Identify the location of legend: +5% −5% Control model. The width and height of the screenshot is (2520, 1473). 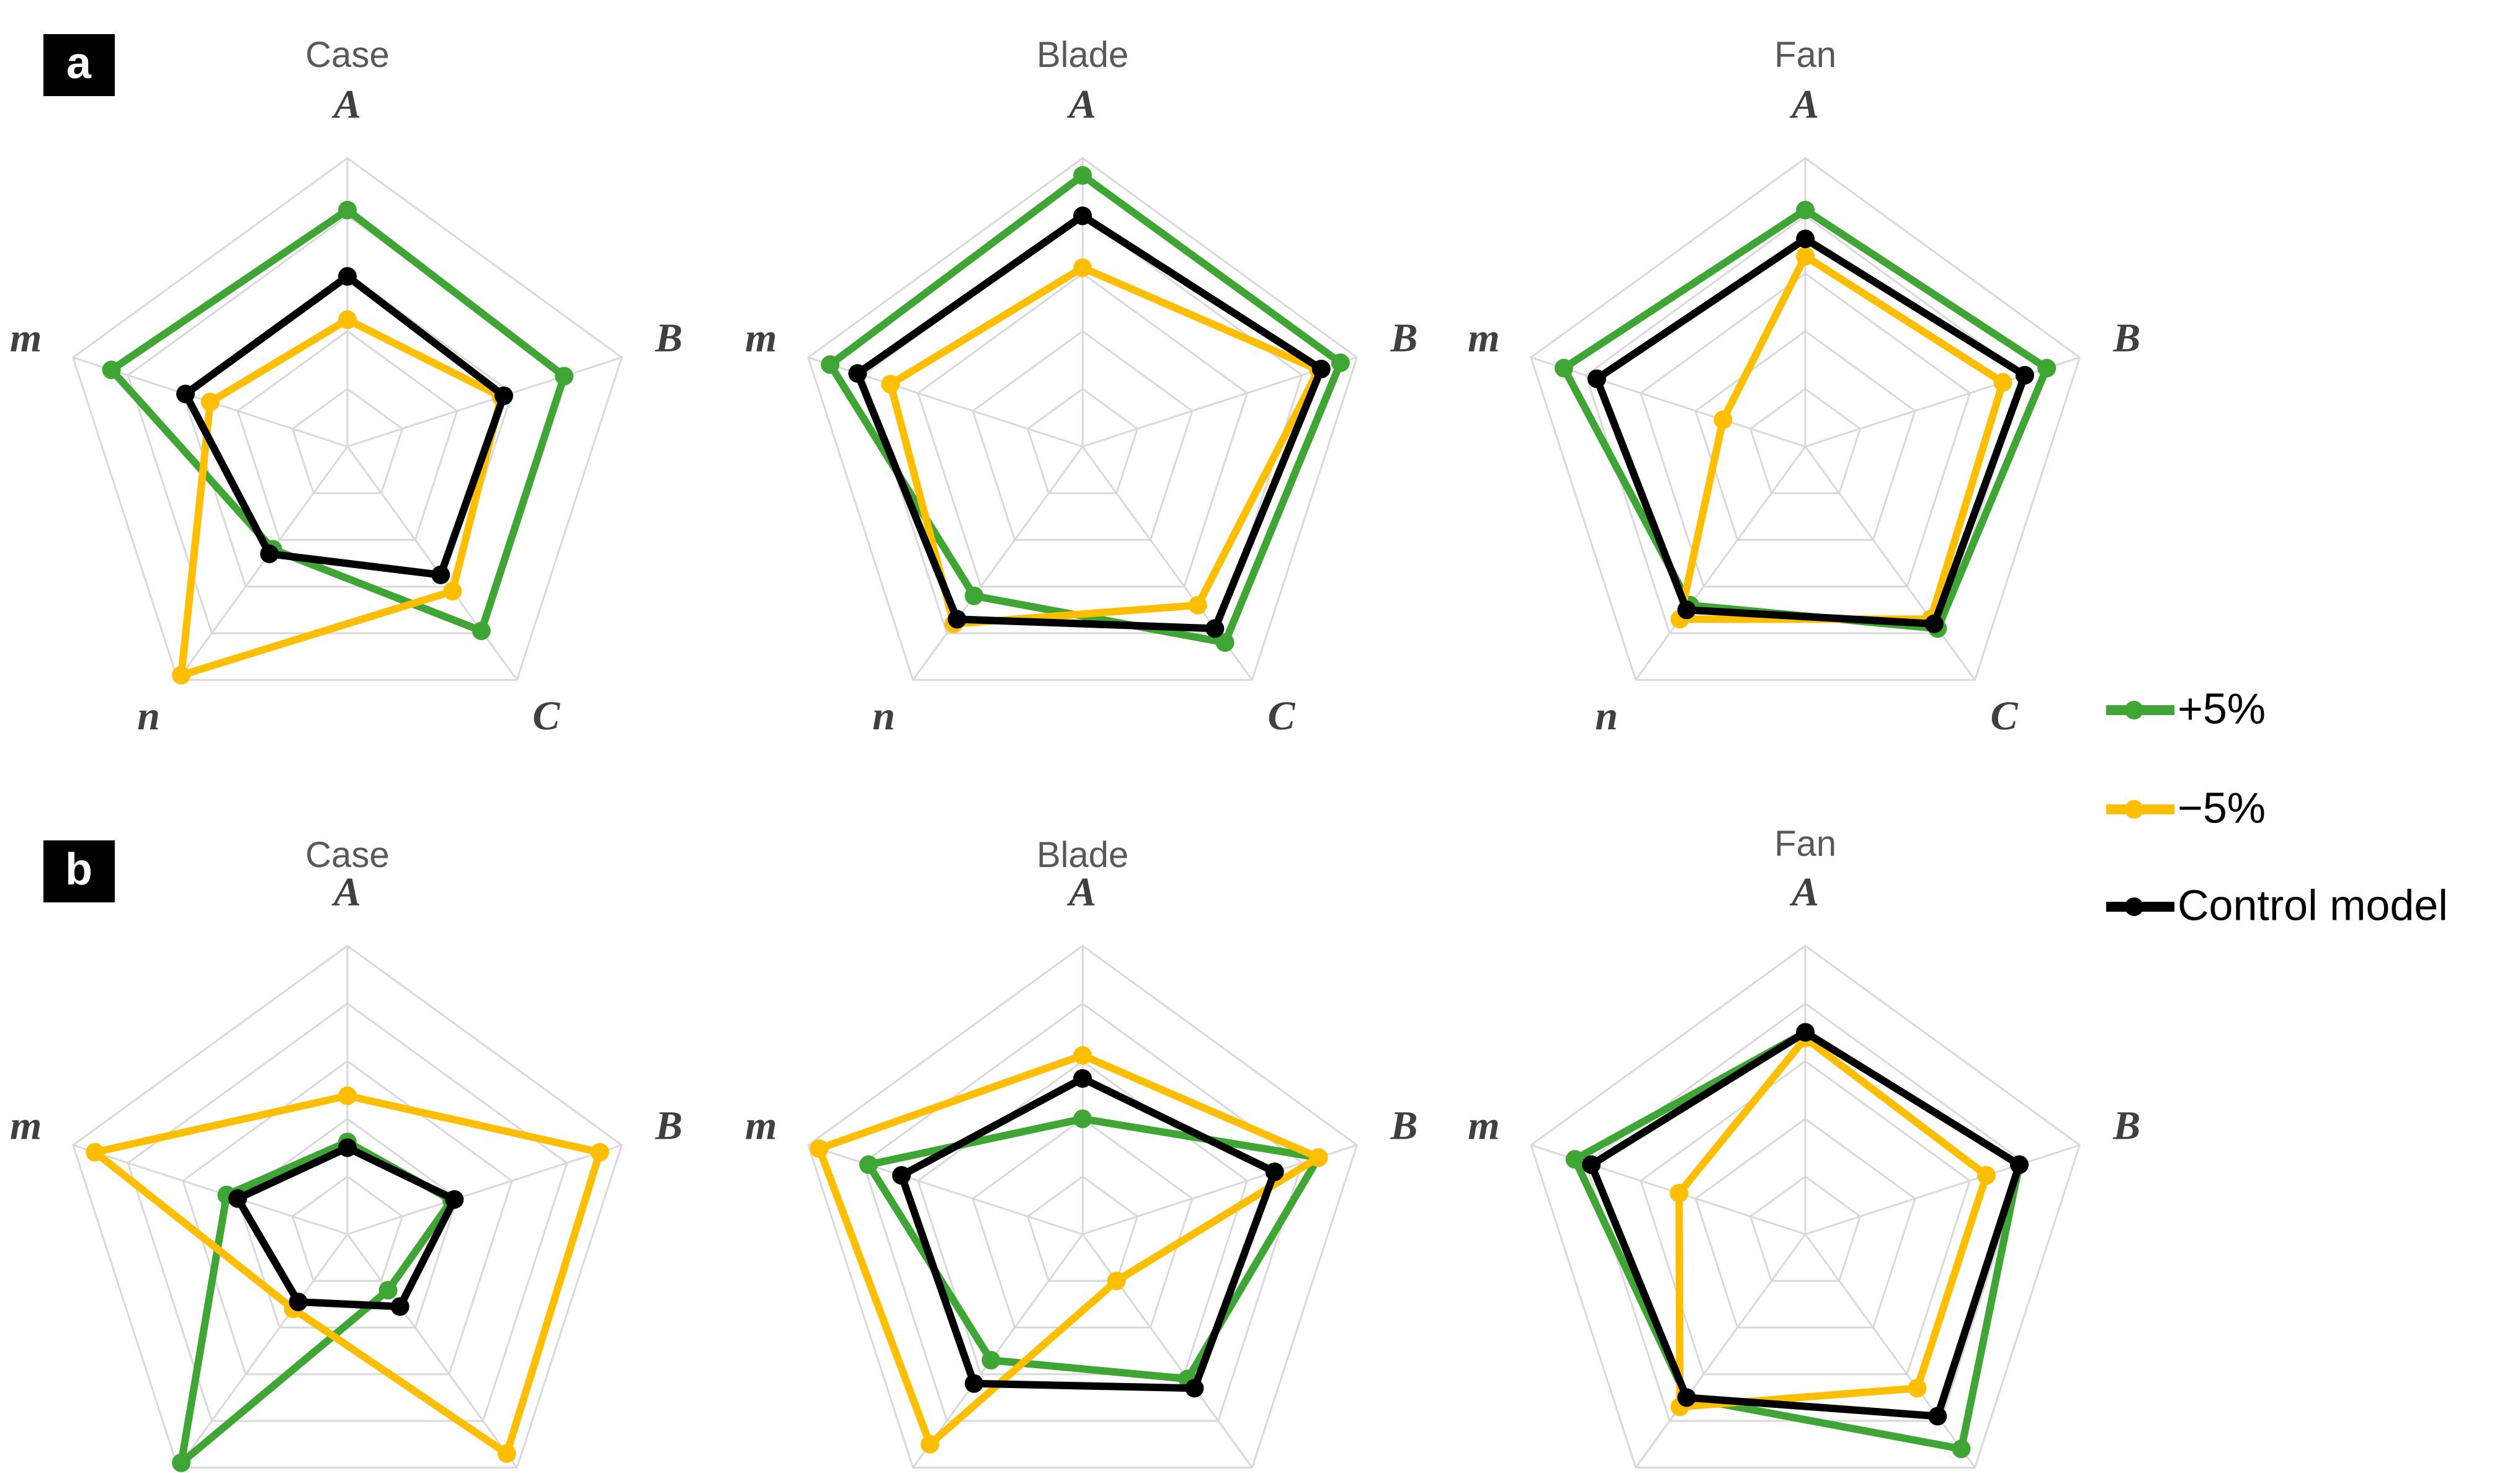
(2277, 806).